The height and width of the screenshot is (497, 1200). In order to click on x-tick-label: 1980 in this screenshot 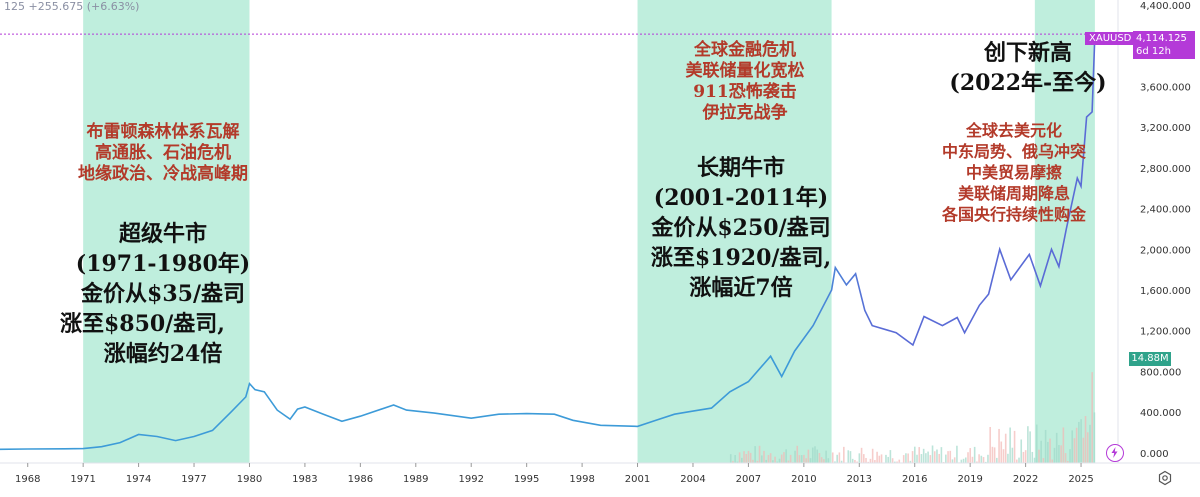, I will do `click(249, 479)`.